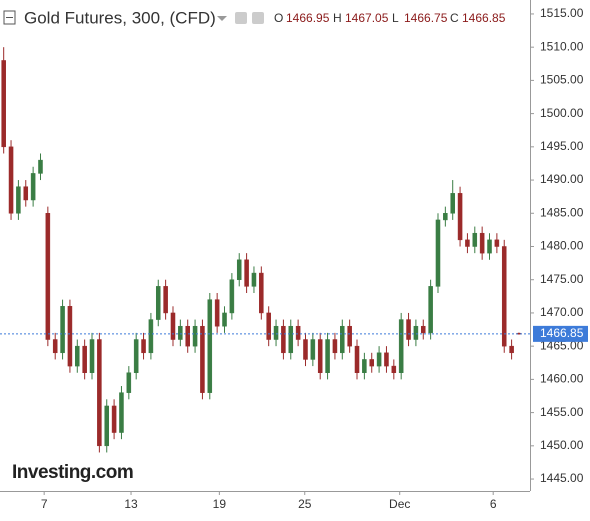 The height and width of the screenshot is (521, 590). What do you see at coordinates (562, 379) in the screenshot?
I see `y-tick-label: 1460.00` at bounding box center [562, 379].